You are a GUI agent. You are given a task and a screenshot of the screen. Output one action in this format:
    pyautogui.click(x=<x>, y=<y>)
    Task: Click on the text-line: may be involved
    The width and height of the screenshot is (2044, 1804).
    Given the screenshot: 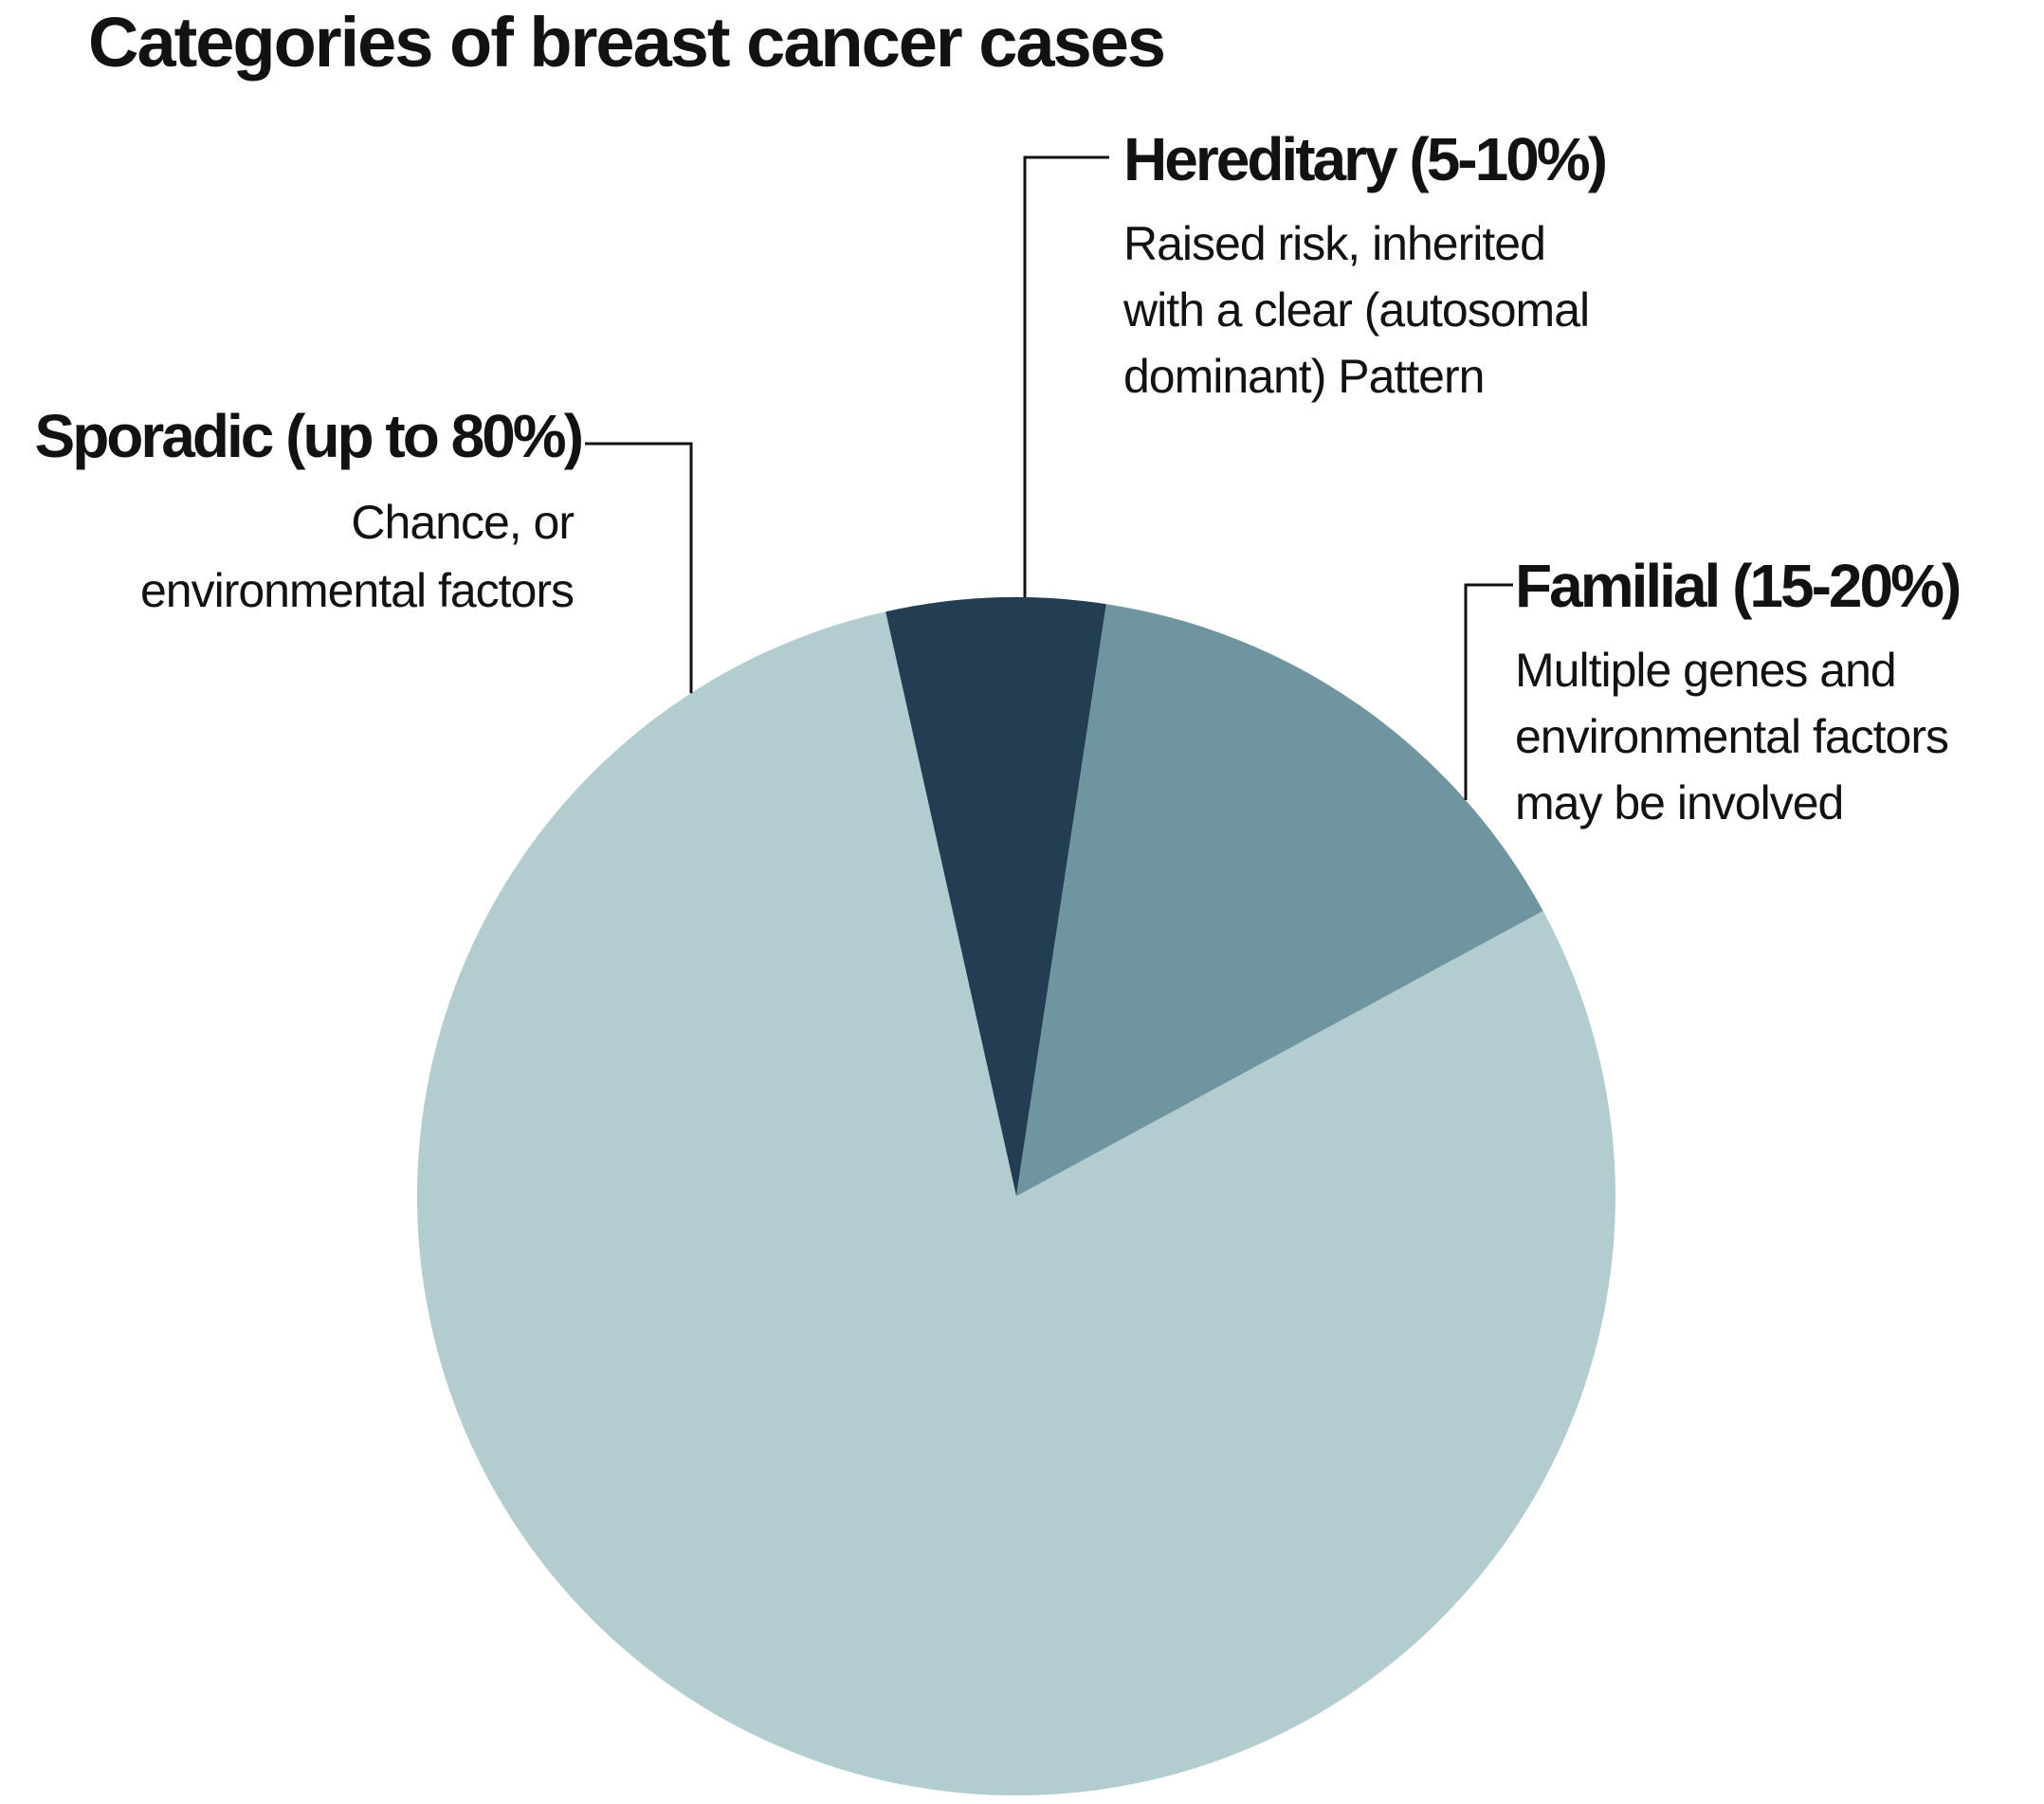 What is the action you would take?
    pyautogui.click(x=1679, y=802)
    